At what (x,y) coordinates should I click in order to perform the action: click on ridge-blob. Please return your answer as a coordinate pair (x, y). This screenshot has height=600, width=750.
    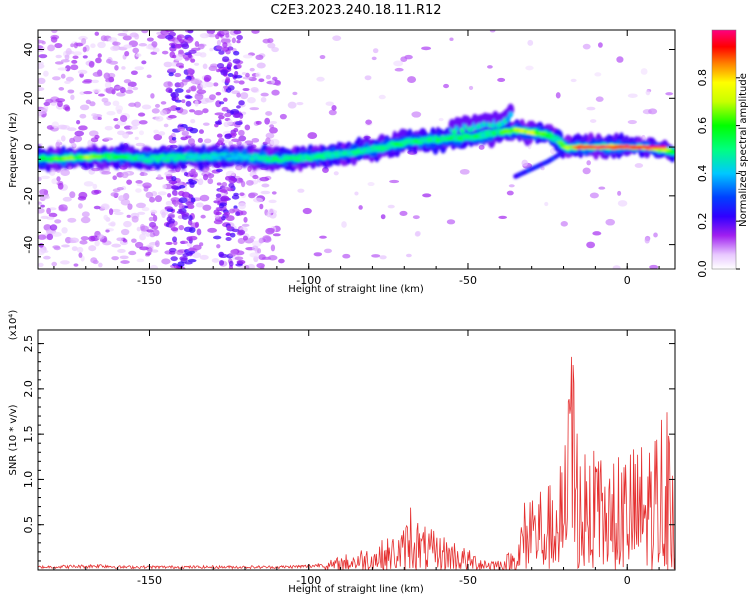
    Looking at the image, I should click on (560, 143).